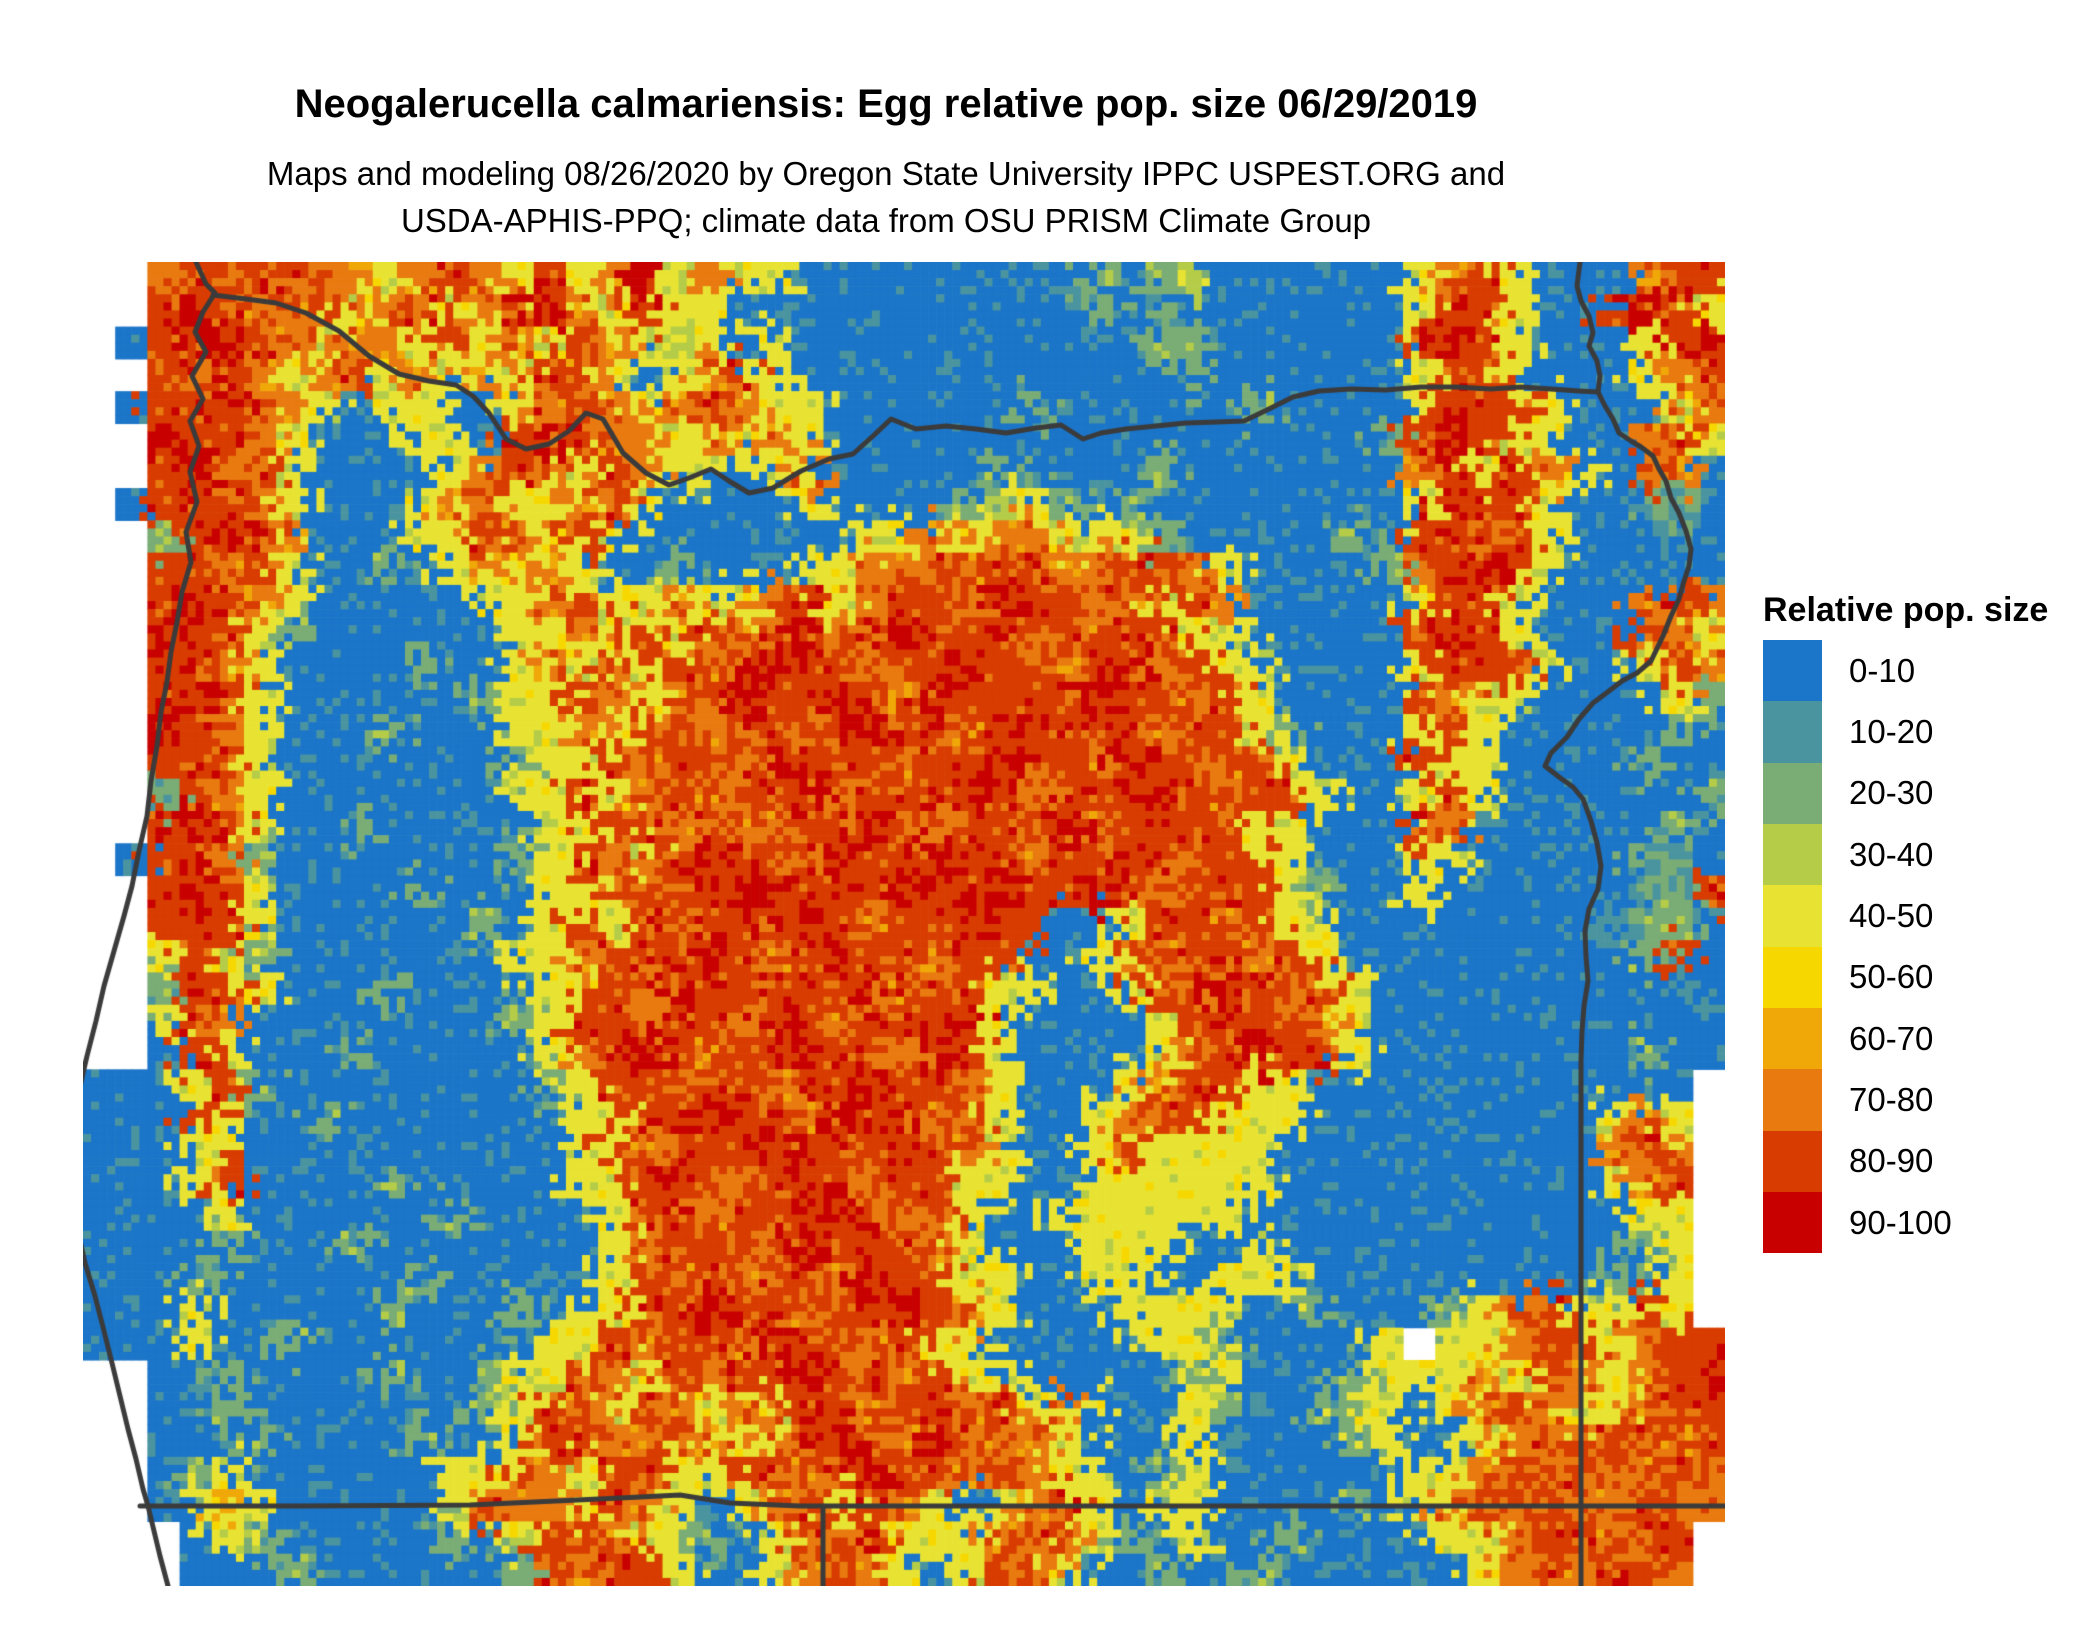 The height and width of the screenshot is (1645, 2100). I want to click on legend-label: 50-60, so click(1891, 977).